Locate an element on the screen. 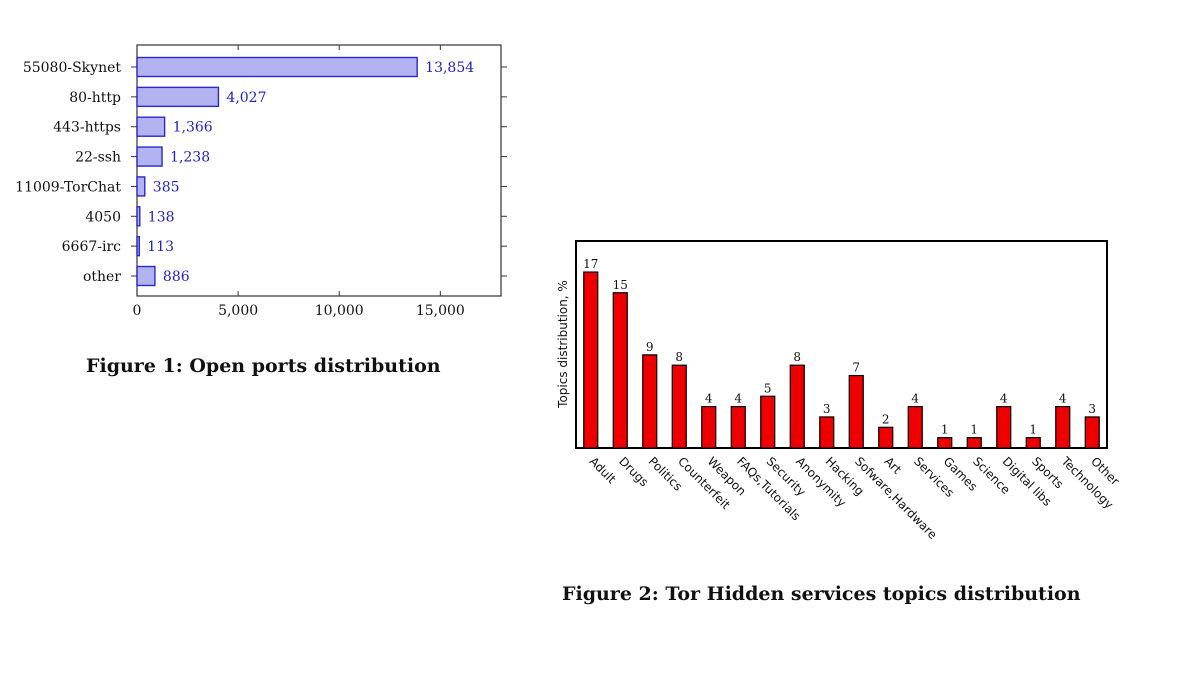  chart1-frame is located at coordinates (319, 170).